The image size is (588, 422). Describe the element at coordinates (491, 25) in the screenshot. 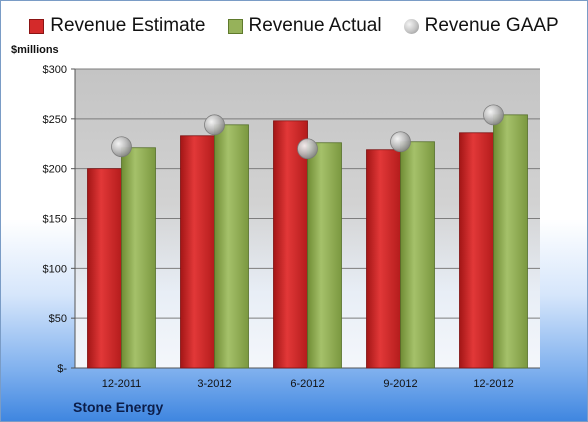

I see `legend-label-gaap: Revenue GAAP` at that location.